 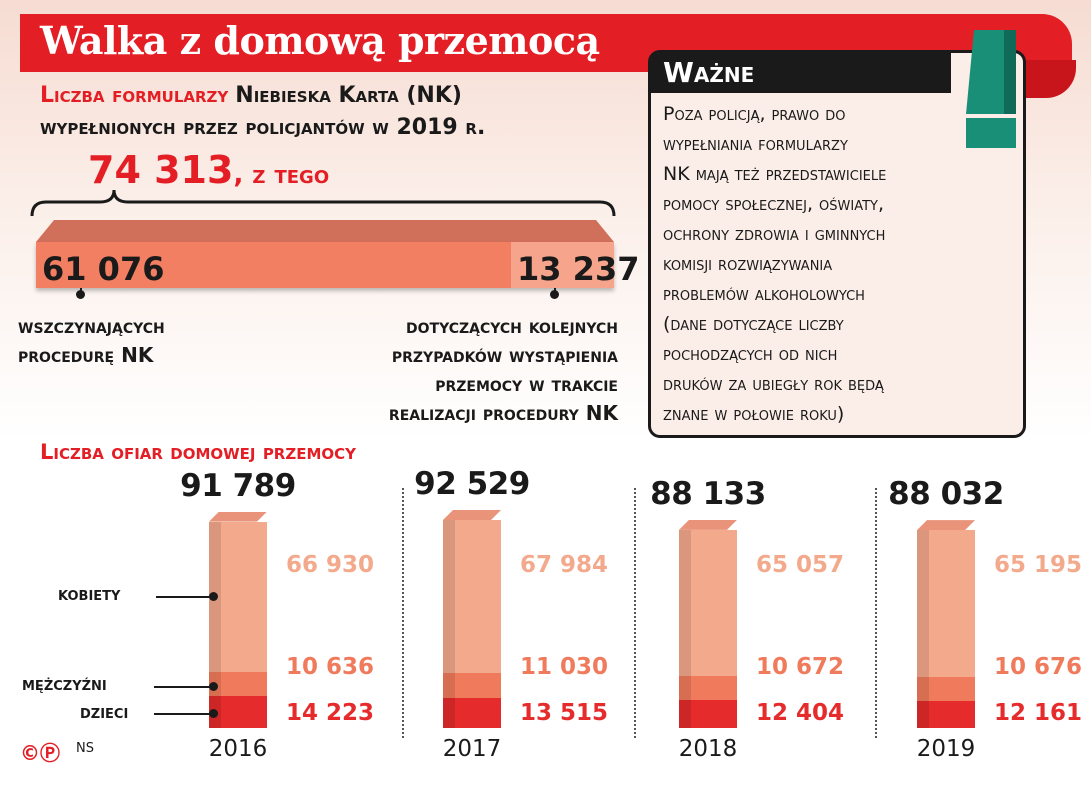 I want to click on bar-top-2019, so click(x=946, y=525).